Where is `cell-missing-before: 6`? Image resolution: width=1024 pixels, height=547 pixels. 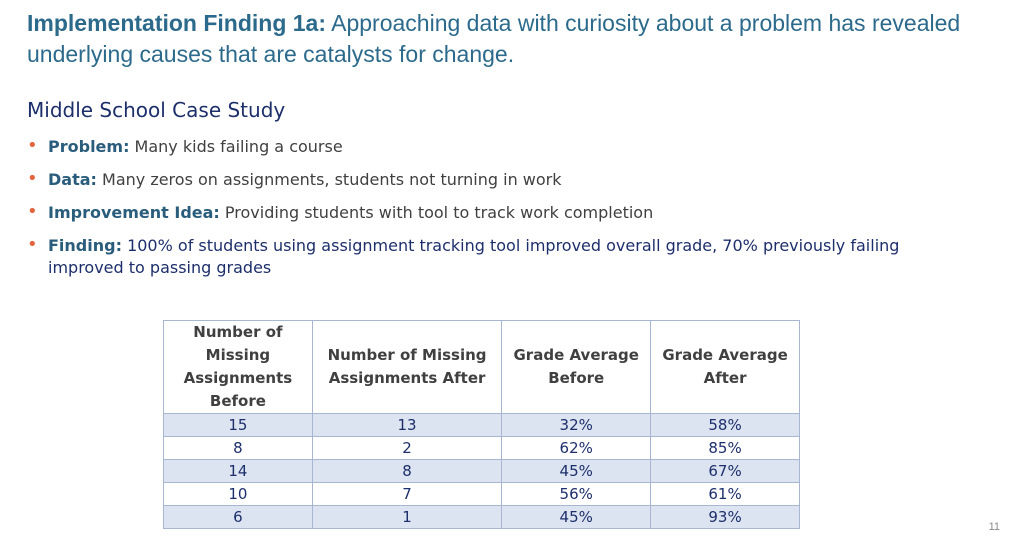
cell-missing-before: 6 is located at coordinates (238, 517).